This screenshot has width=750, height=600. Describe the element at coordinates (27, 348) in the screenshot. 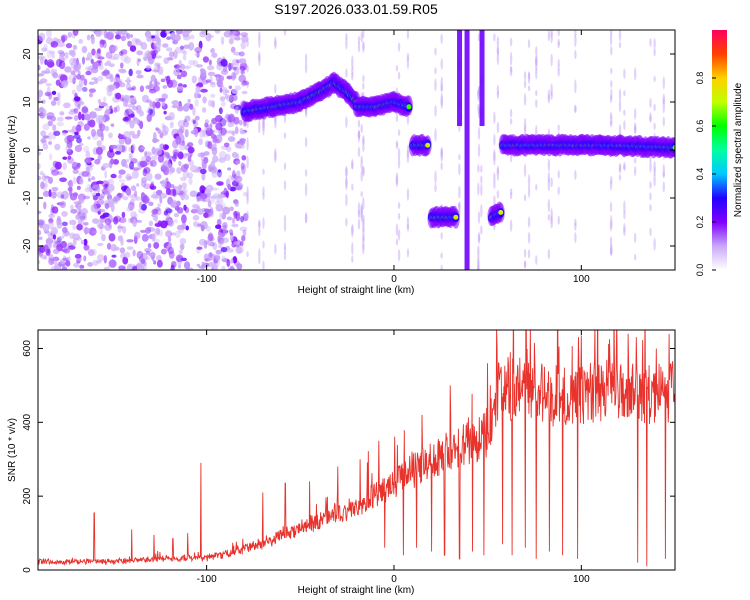

I see `snr-ytick-label: 600` at that location.